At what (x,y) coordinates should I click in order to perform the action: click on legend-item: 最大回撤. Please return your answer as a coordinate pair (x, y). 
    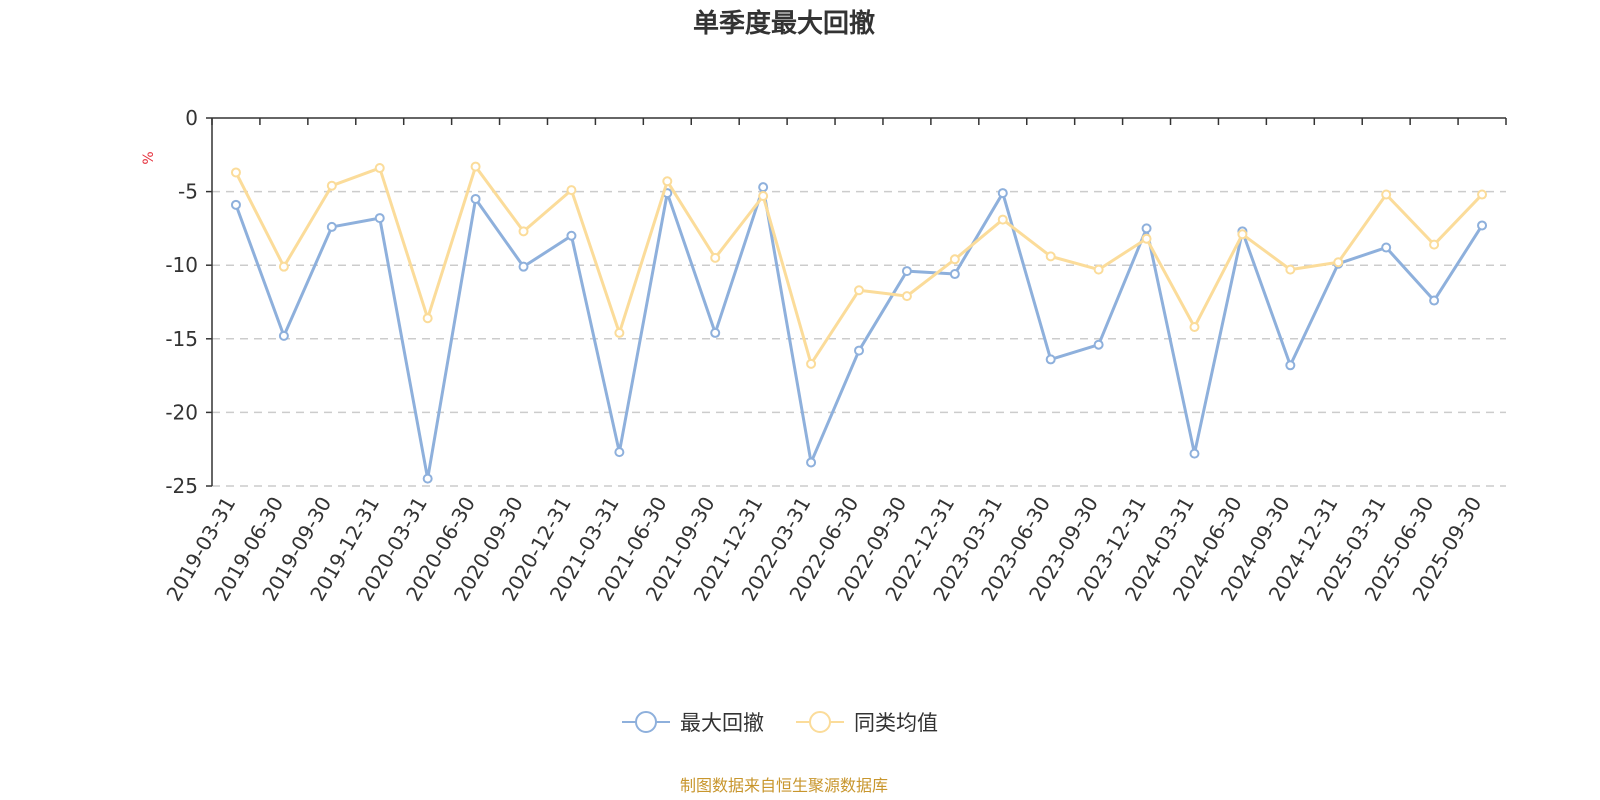
    Looking at the image, I should click on (693, 723).